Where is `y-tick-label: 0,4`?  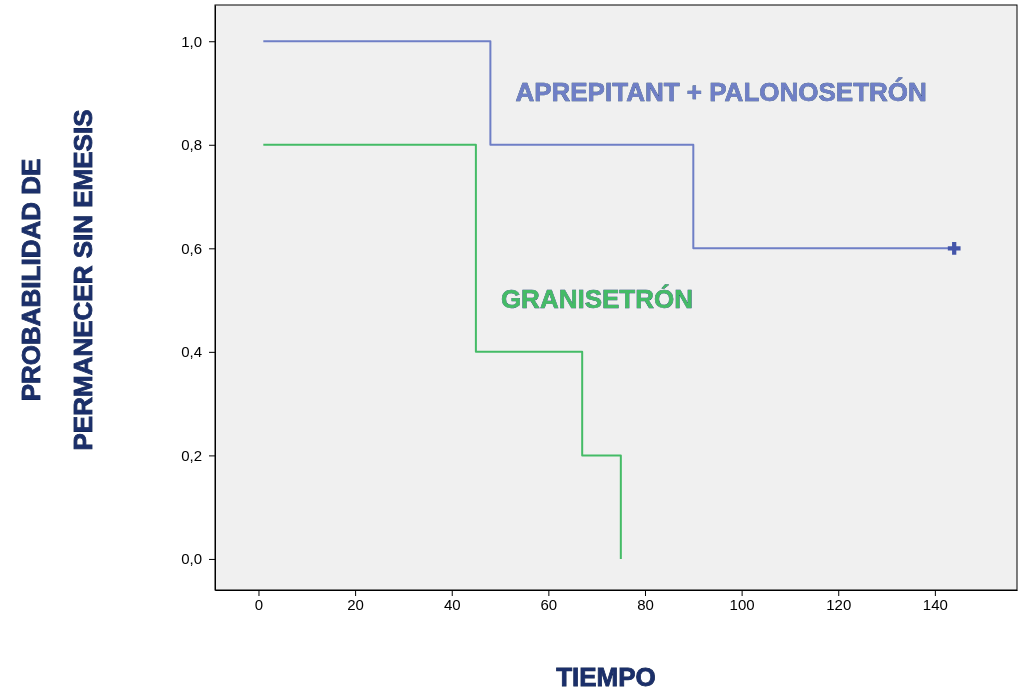 y-tick-label: 0,4 is located at coordinates (191, 352).